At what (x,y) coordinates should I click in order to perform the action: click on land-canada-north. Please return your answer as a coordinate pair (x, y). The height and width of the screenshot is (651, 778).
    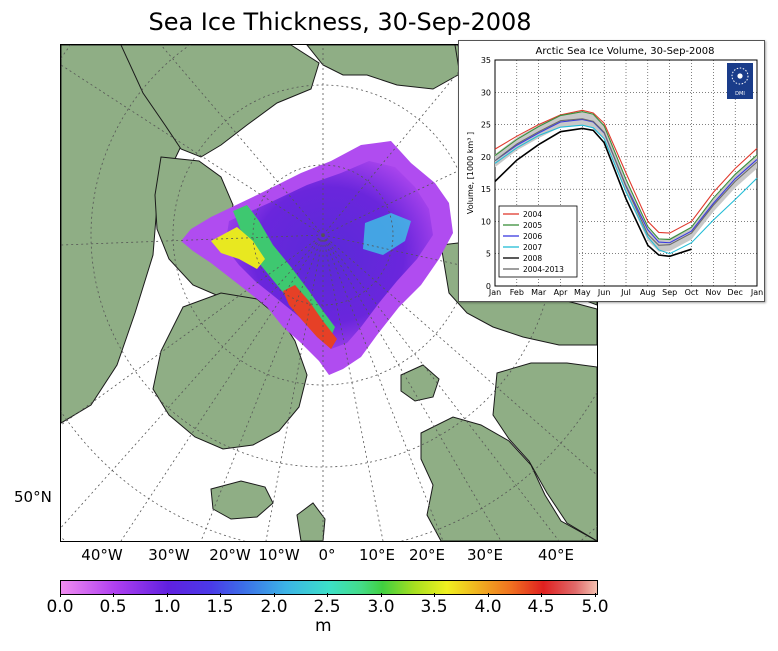
    Looking at the image, I should click on (220, 101).